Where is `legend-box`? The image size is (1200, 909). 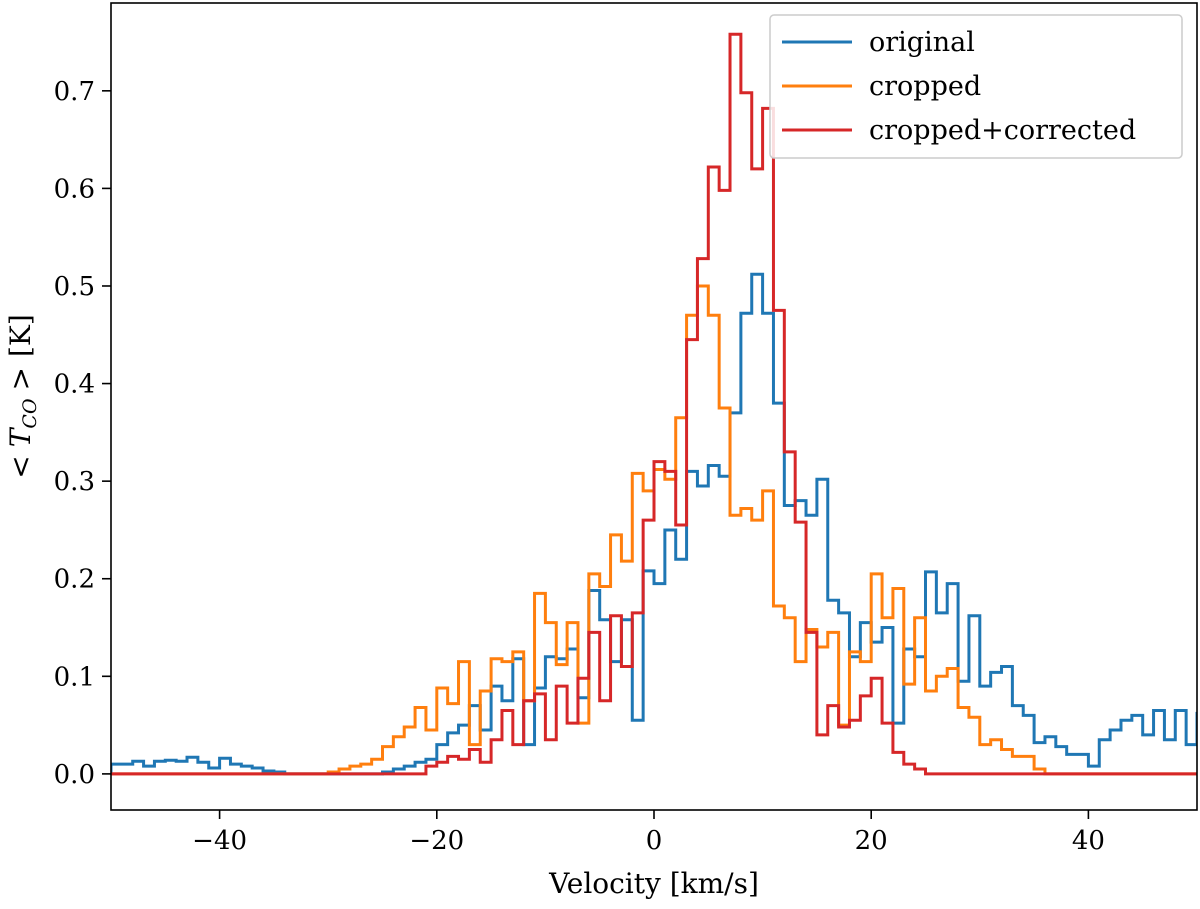 legend-box is located at coordinates (976, 86).